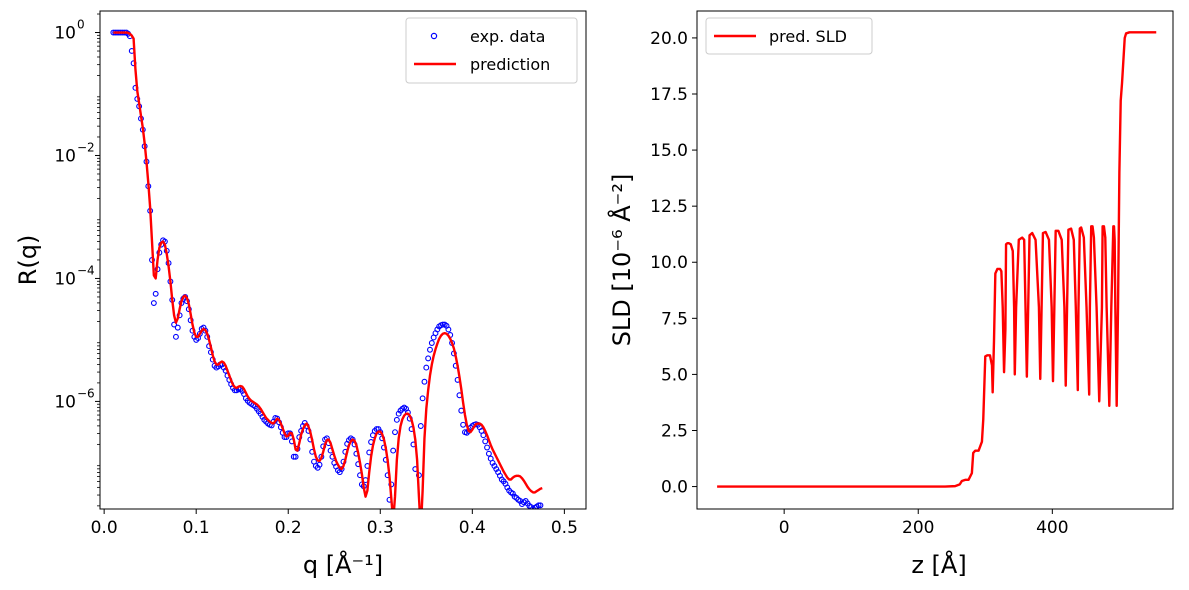 This screenshot has width=1189, height=590. Describe the element at coordinates (434, 36) in the screenshot. I see `legend-marker-exp-data` at that location.